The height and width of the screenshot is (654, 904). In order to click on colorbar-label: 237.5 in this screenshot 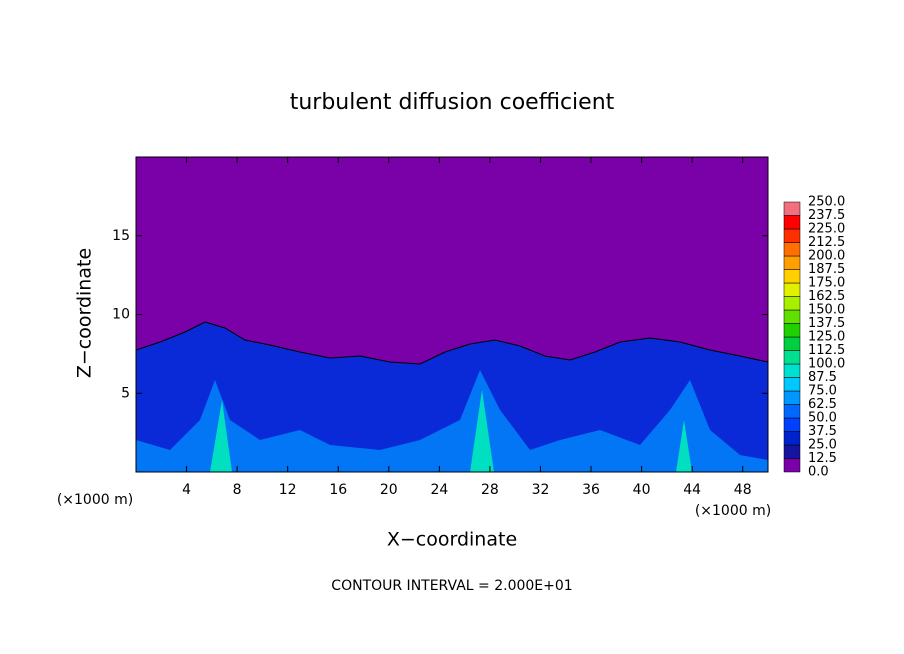, I will do `click(826, 215)`.